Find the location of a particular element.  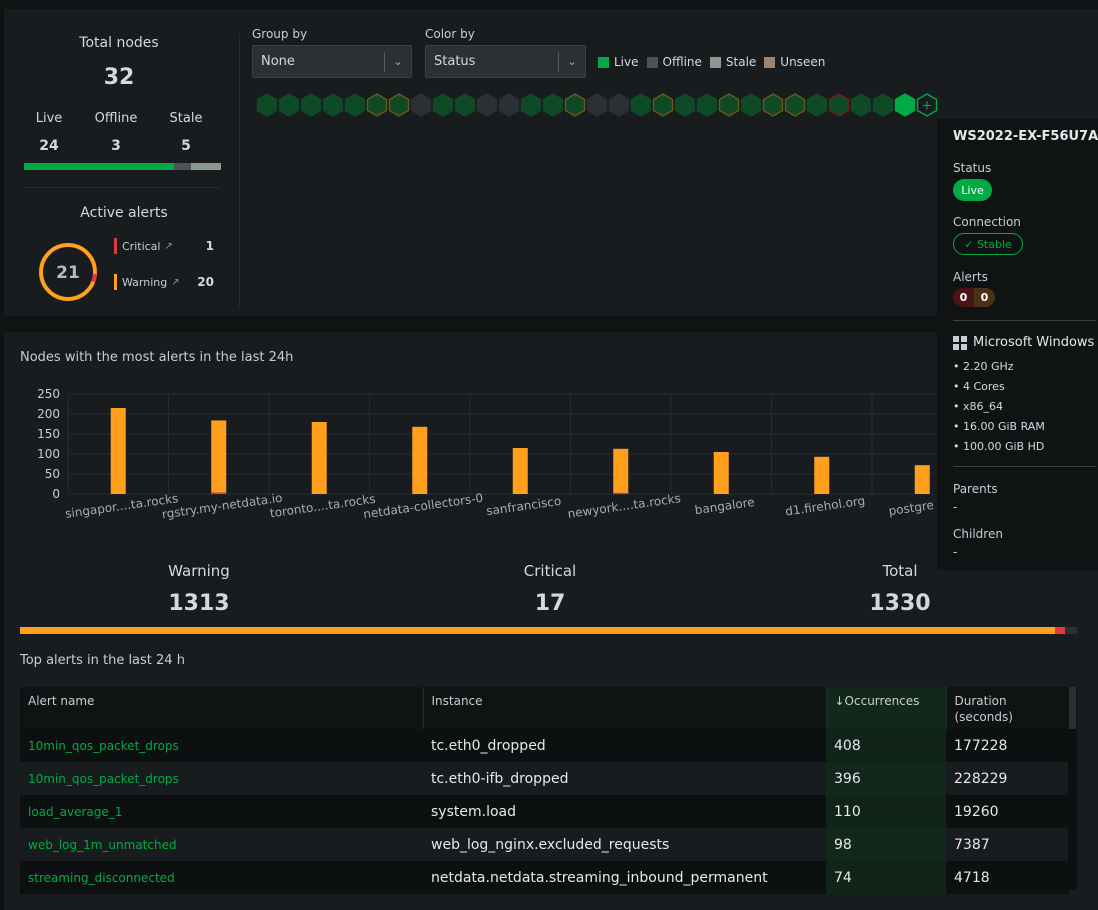

stale-label: Stale is located at coordinates (186, 118).